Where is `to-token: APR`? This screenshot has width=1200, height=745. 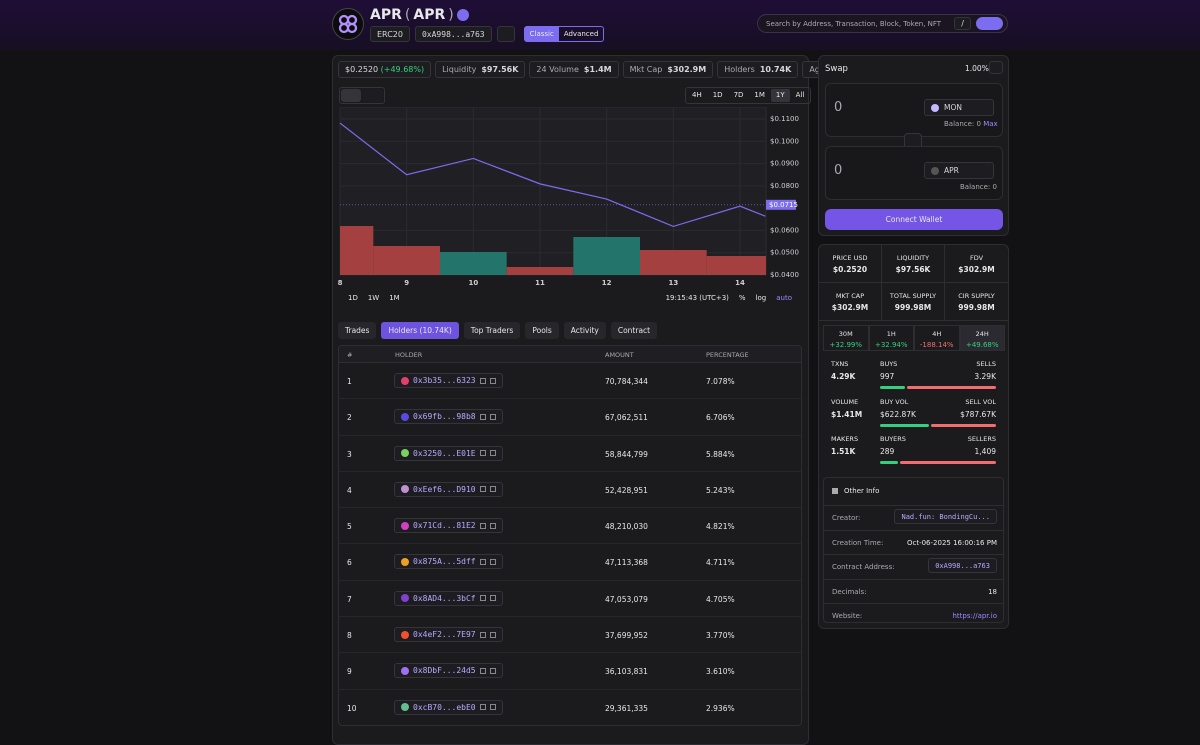
to-token: APR is located at coordinates (959, 170).